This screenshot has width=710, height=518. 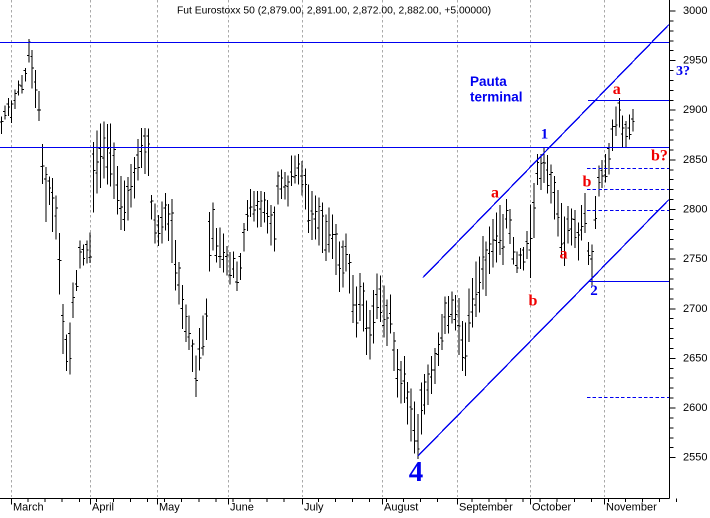 I want to click on svg-text: 2700, so click(x=695, y=309).